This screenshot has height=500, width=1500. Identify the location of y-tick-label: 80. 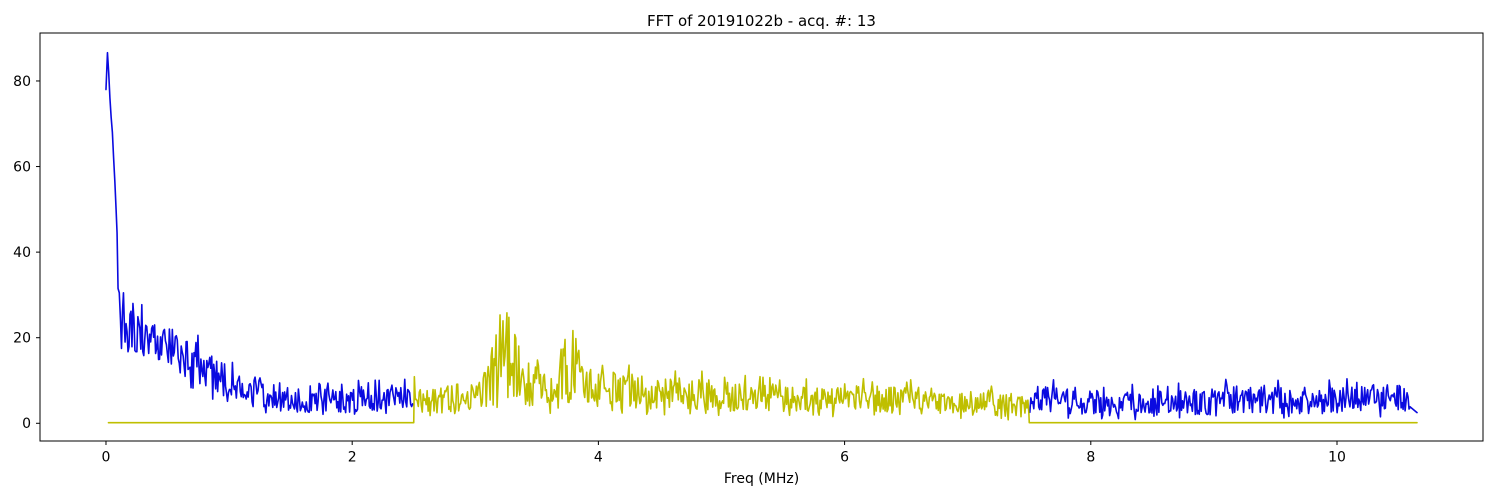
(22, 82).